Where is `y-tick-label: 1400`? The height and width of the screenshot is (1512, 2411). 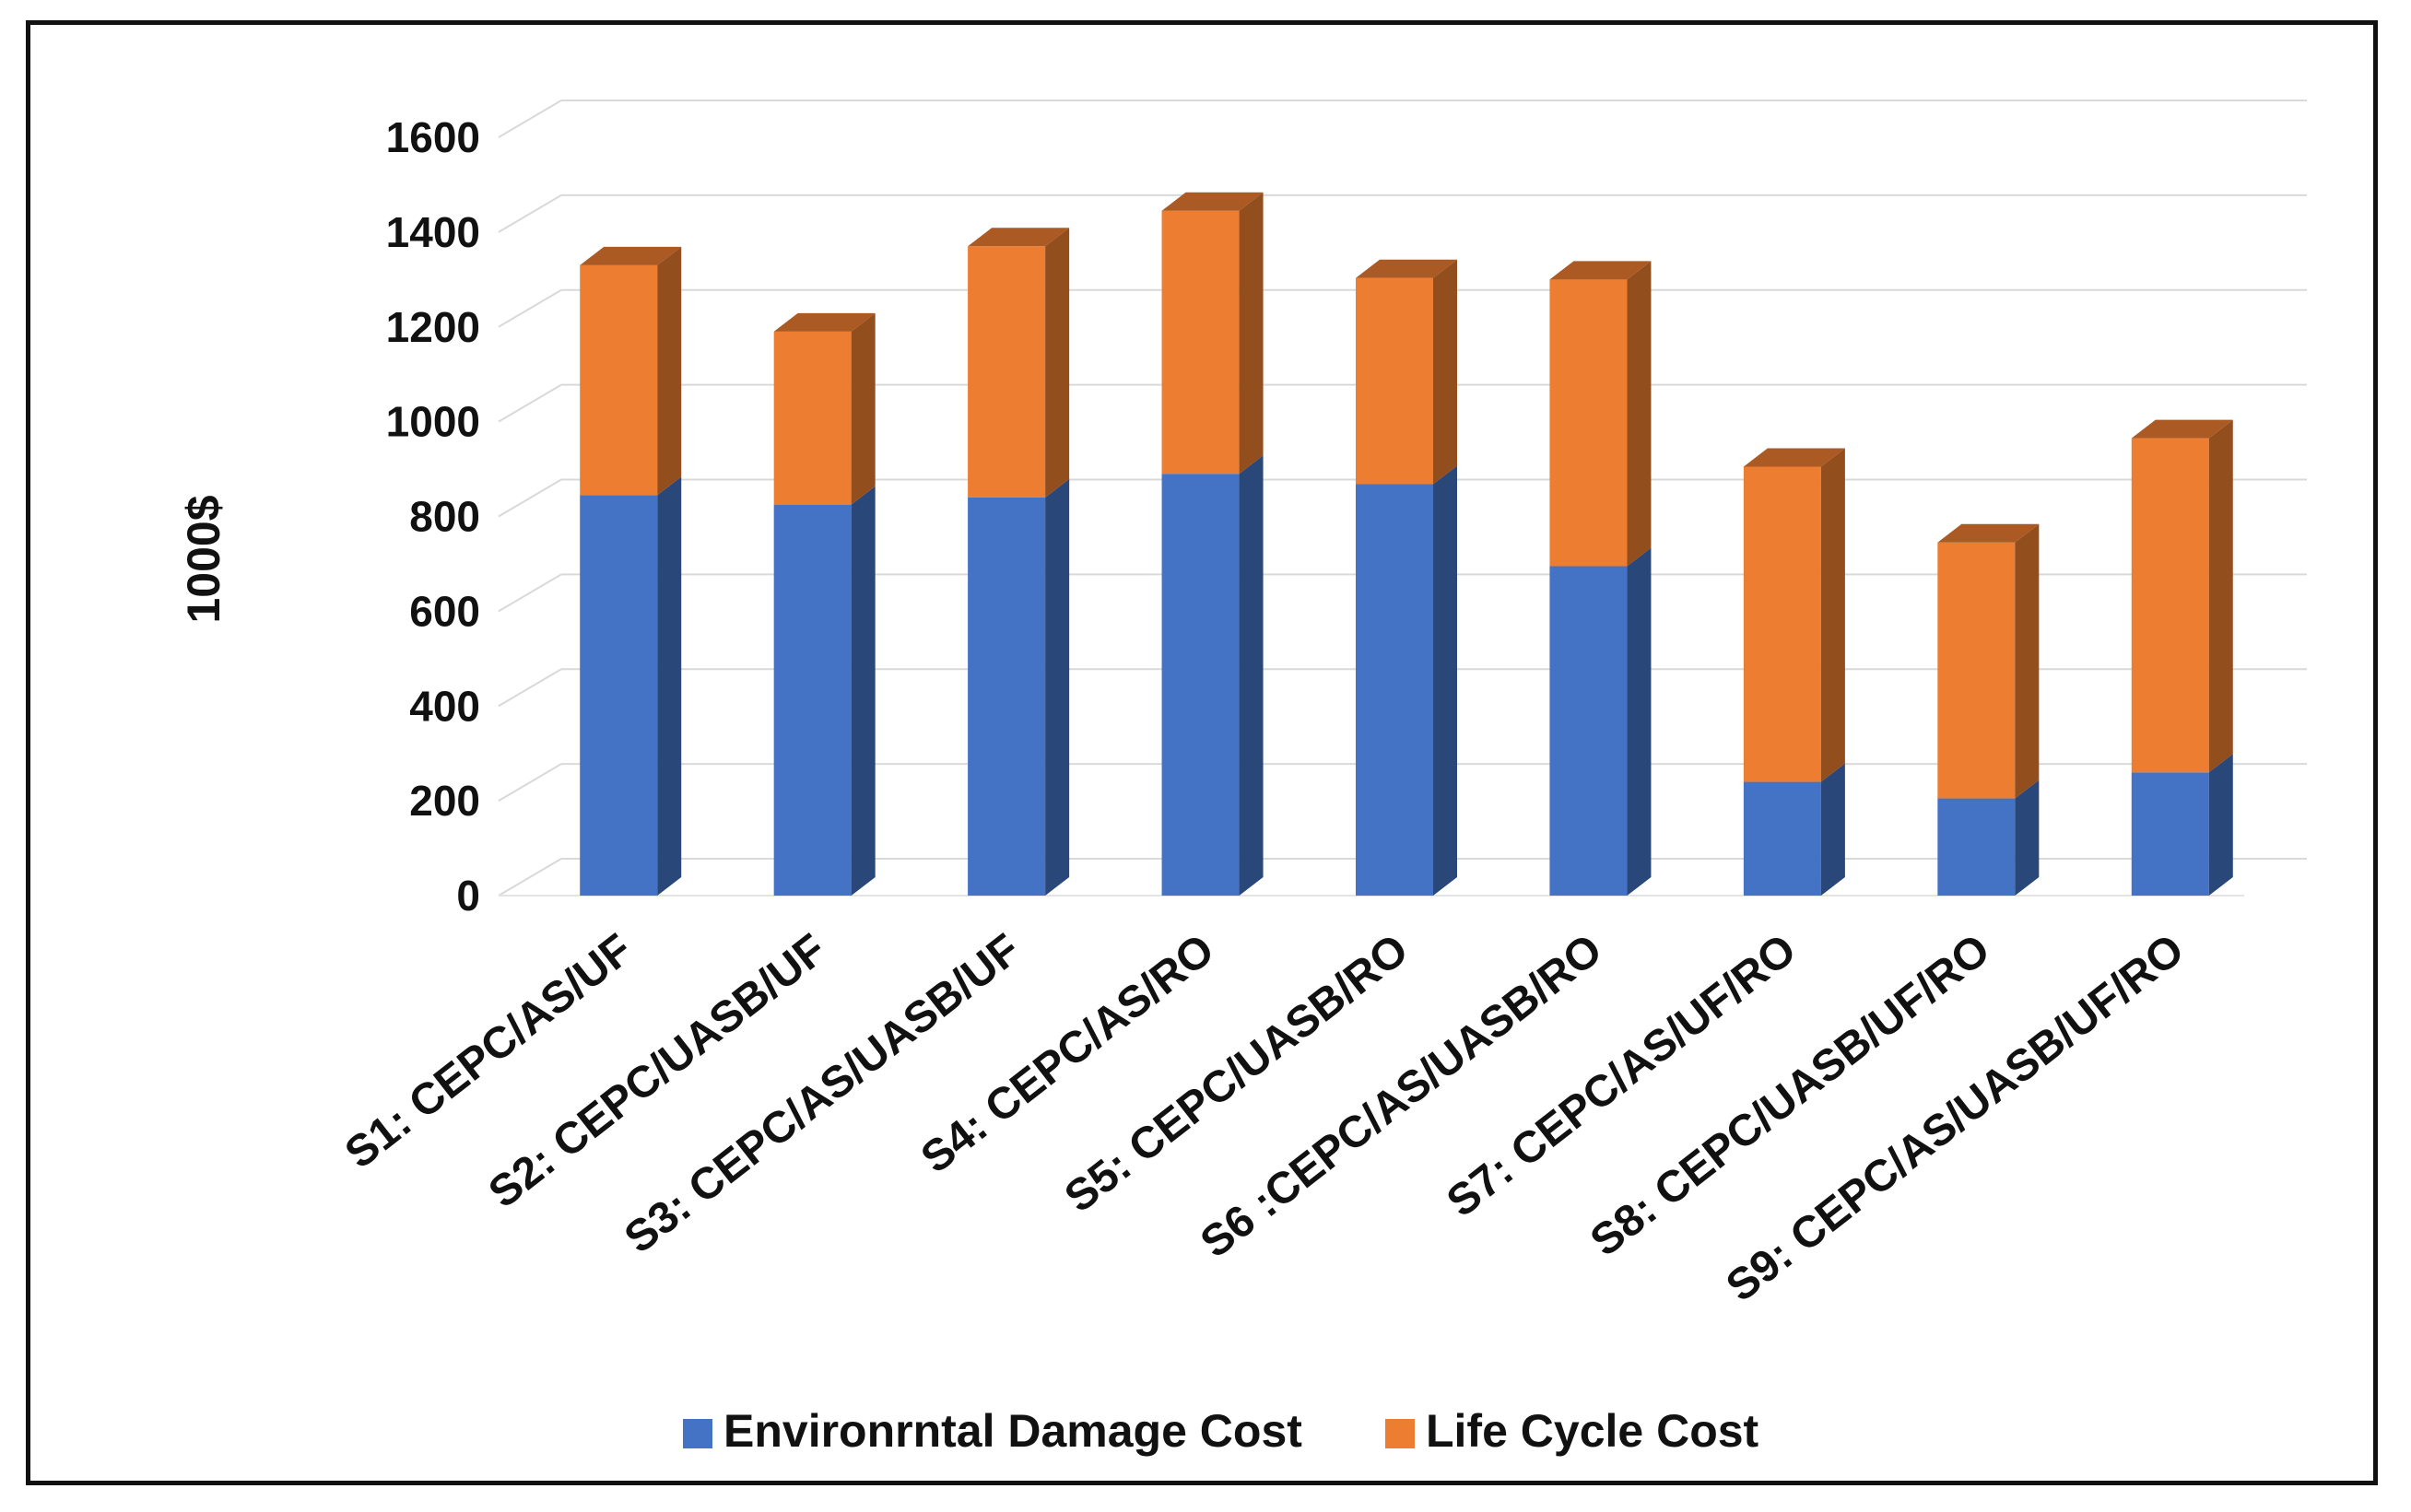
y-tick-label: 1400 is located at coordinates (433, 232).